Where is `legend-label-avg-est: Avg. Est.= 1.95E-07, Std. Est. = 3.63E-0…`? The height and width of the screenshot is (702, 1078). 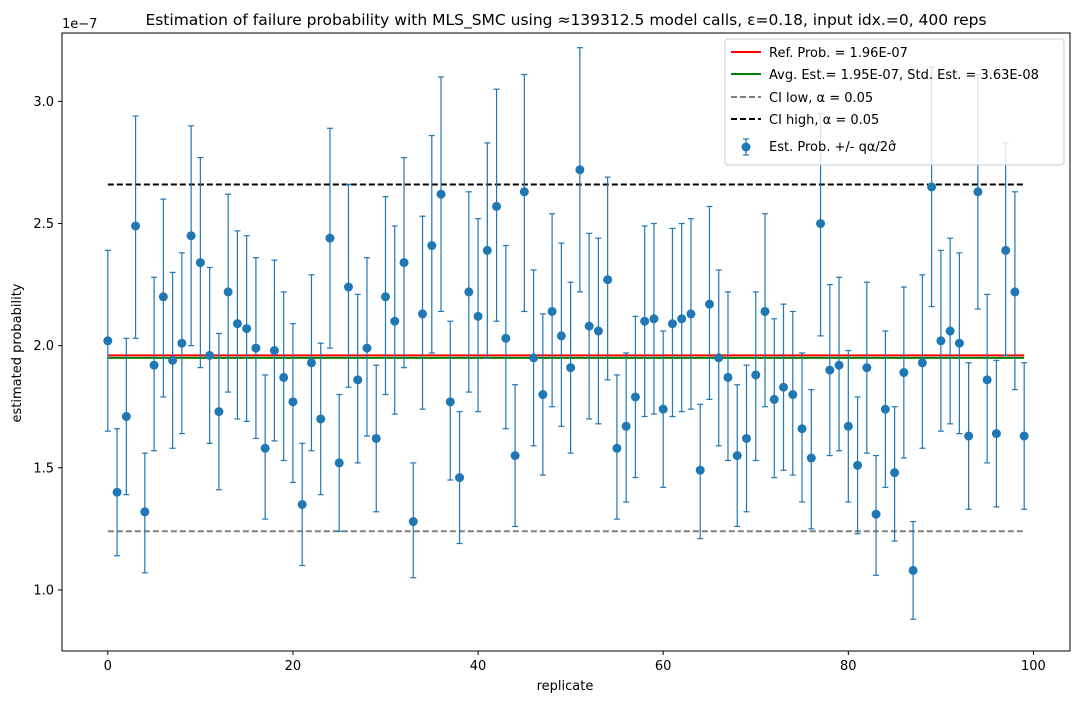
legend-label-avg-est: Avg. Est.= 1.95E-07, Std. Est. = 3.63E-0… is located at coordinates (904, 75).